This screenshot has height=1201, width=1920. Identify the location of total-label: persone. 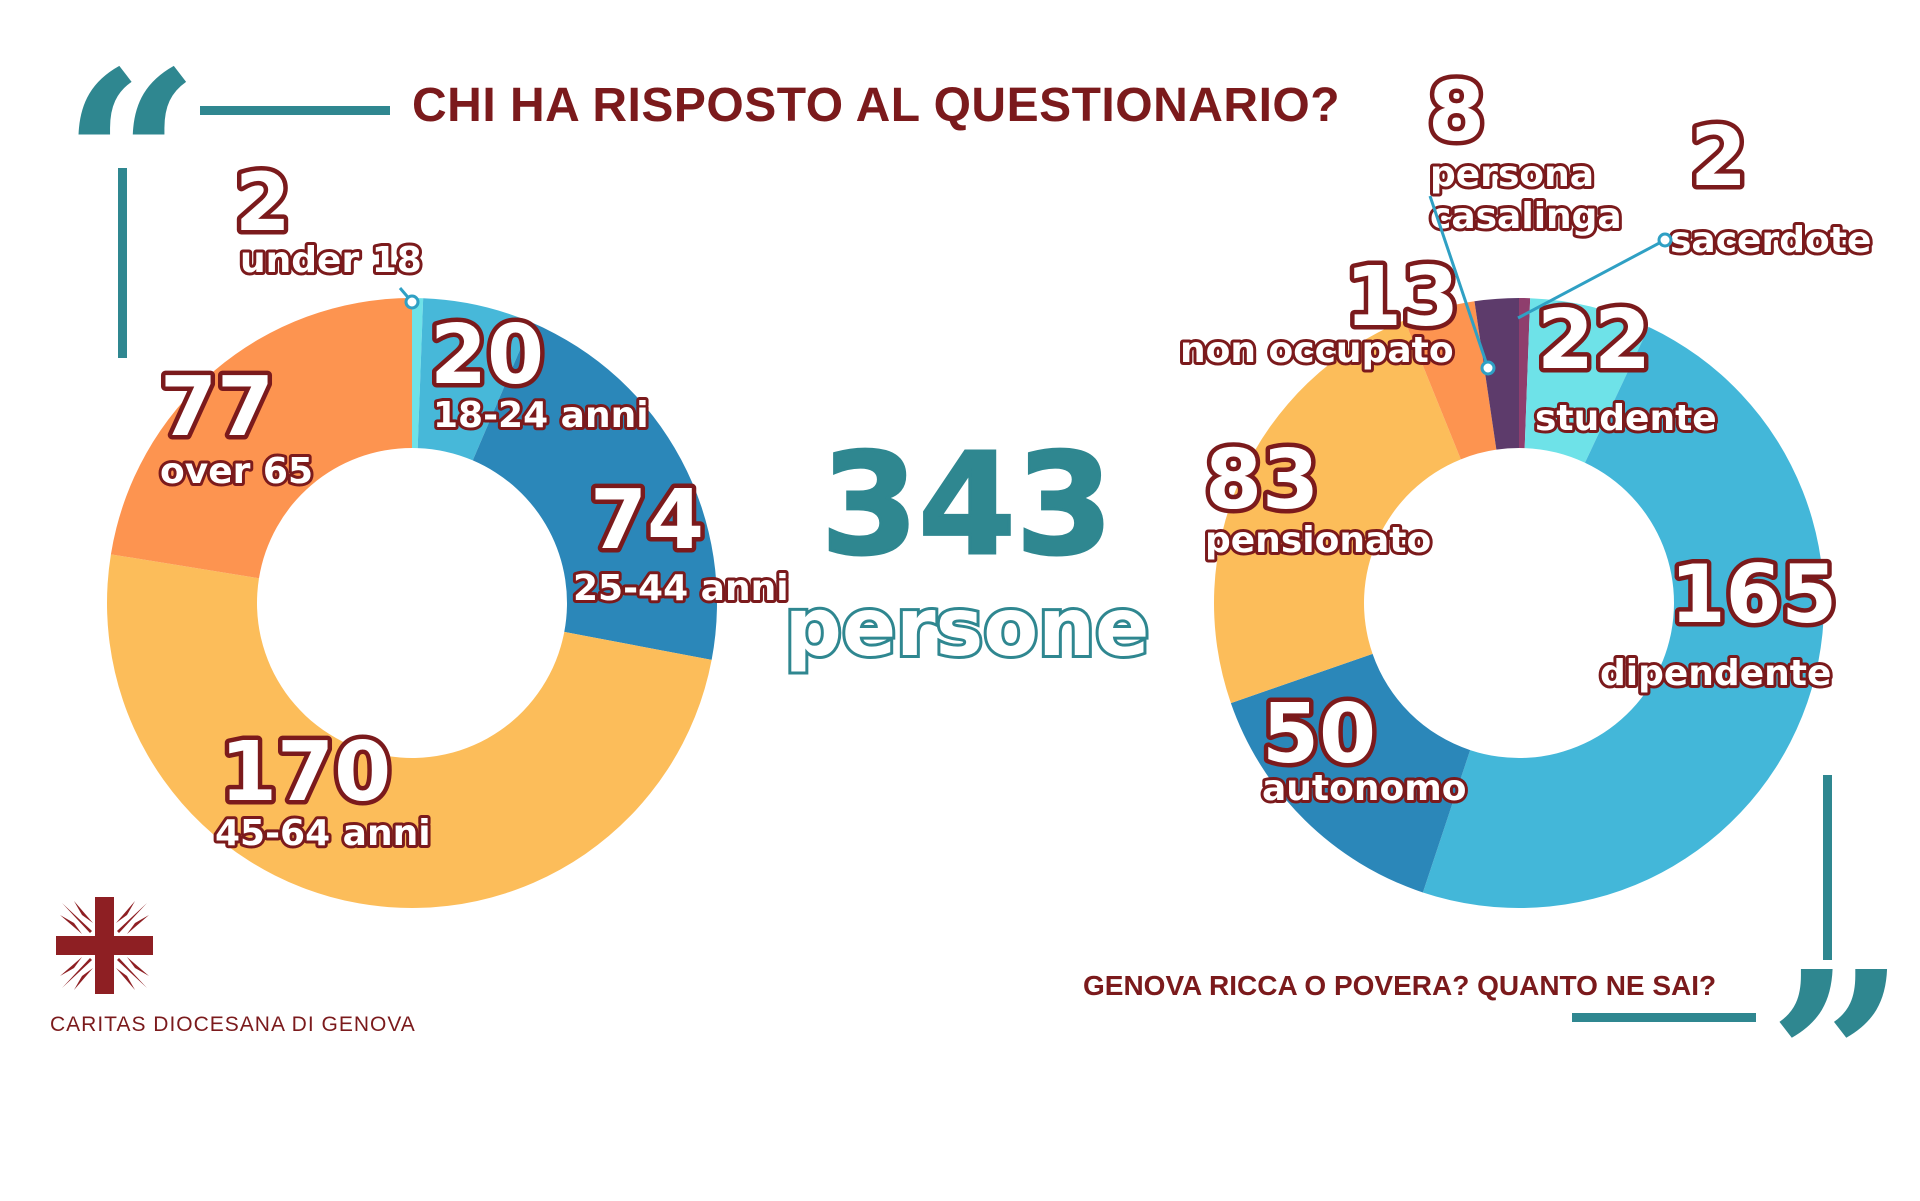
(967, 627).